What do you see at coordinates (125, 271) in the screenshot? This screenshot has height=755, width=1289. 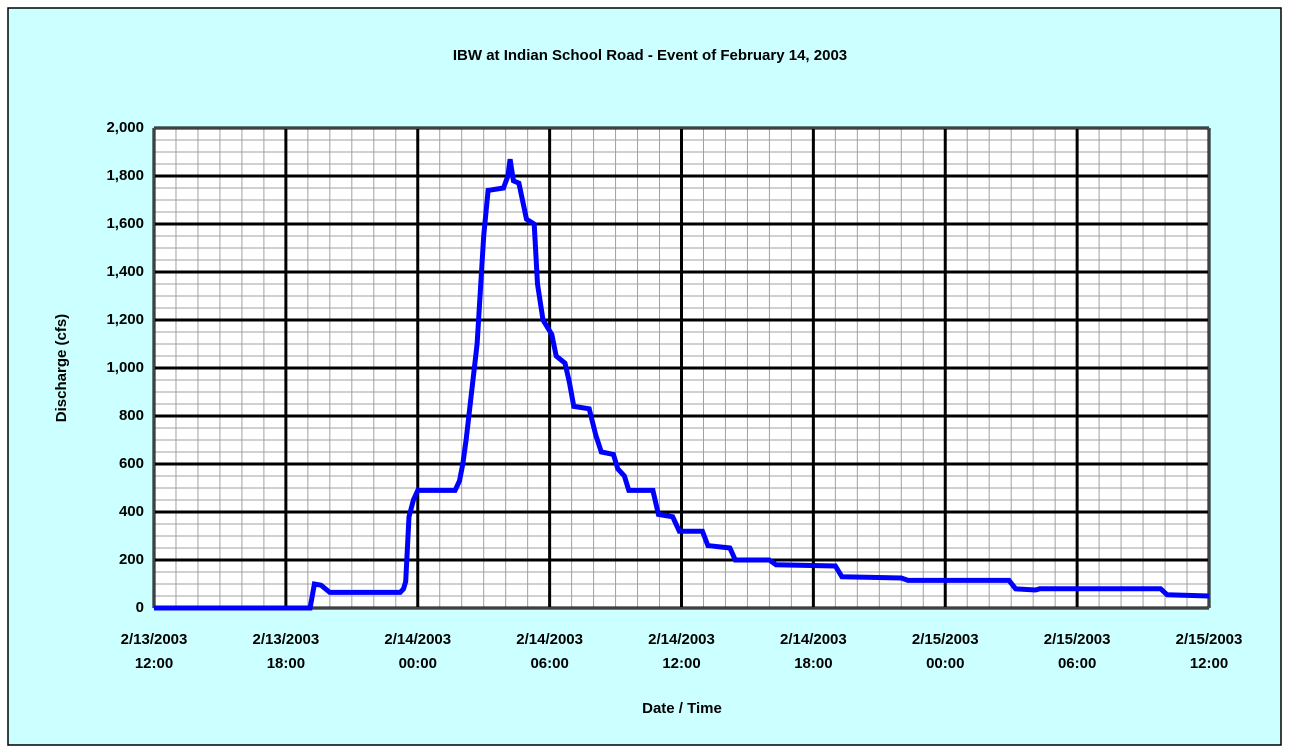 I see `y-tick-label: 1,400` at bounding box center [125, 271].